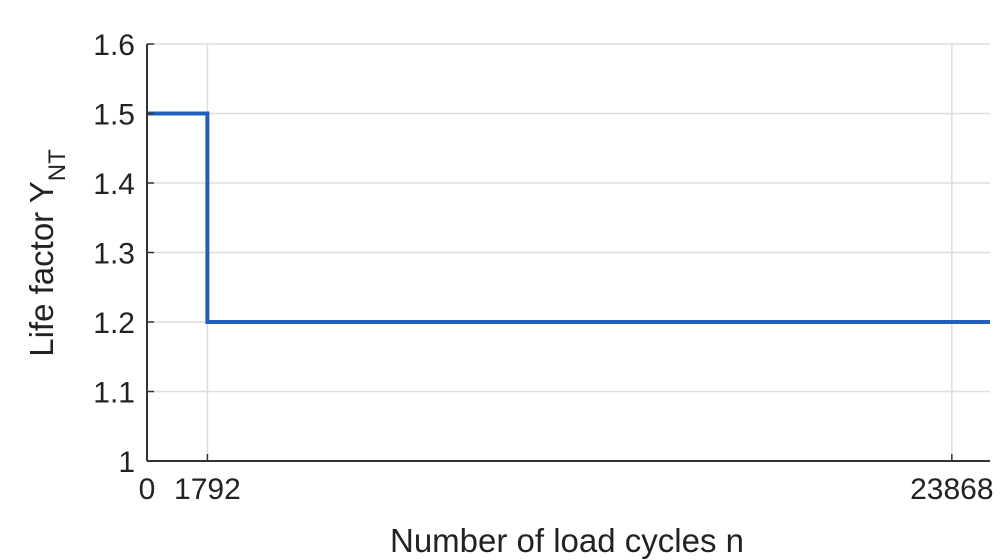 Image resolution: width=1000 pixels, height=560 pixels. Describe the element at coordinates (567, 540) in the screenshot. I see `x-axis-label: Number of load cycles n` at that location.